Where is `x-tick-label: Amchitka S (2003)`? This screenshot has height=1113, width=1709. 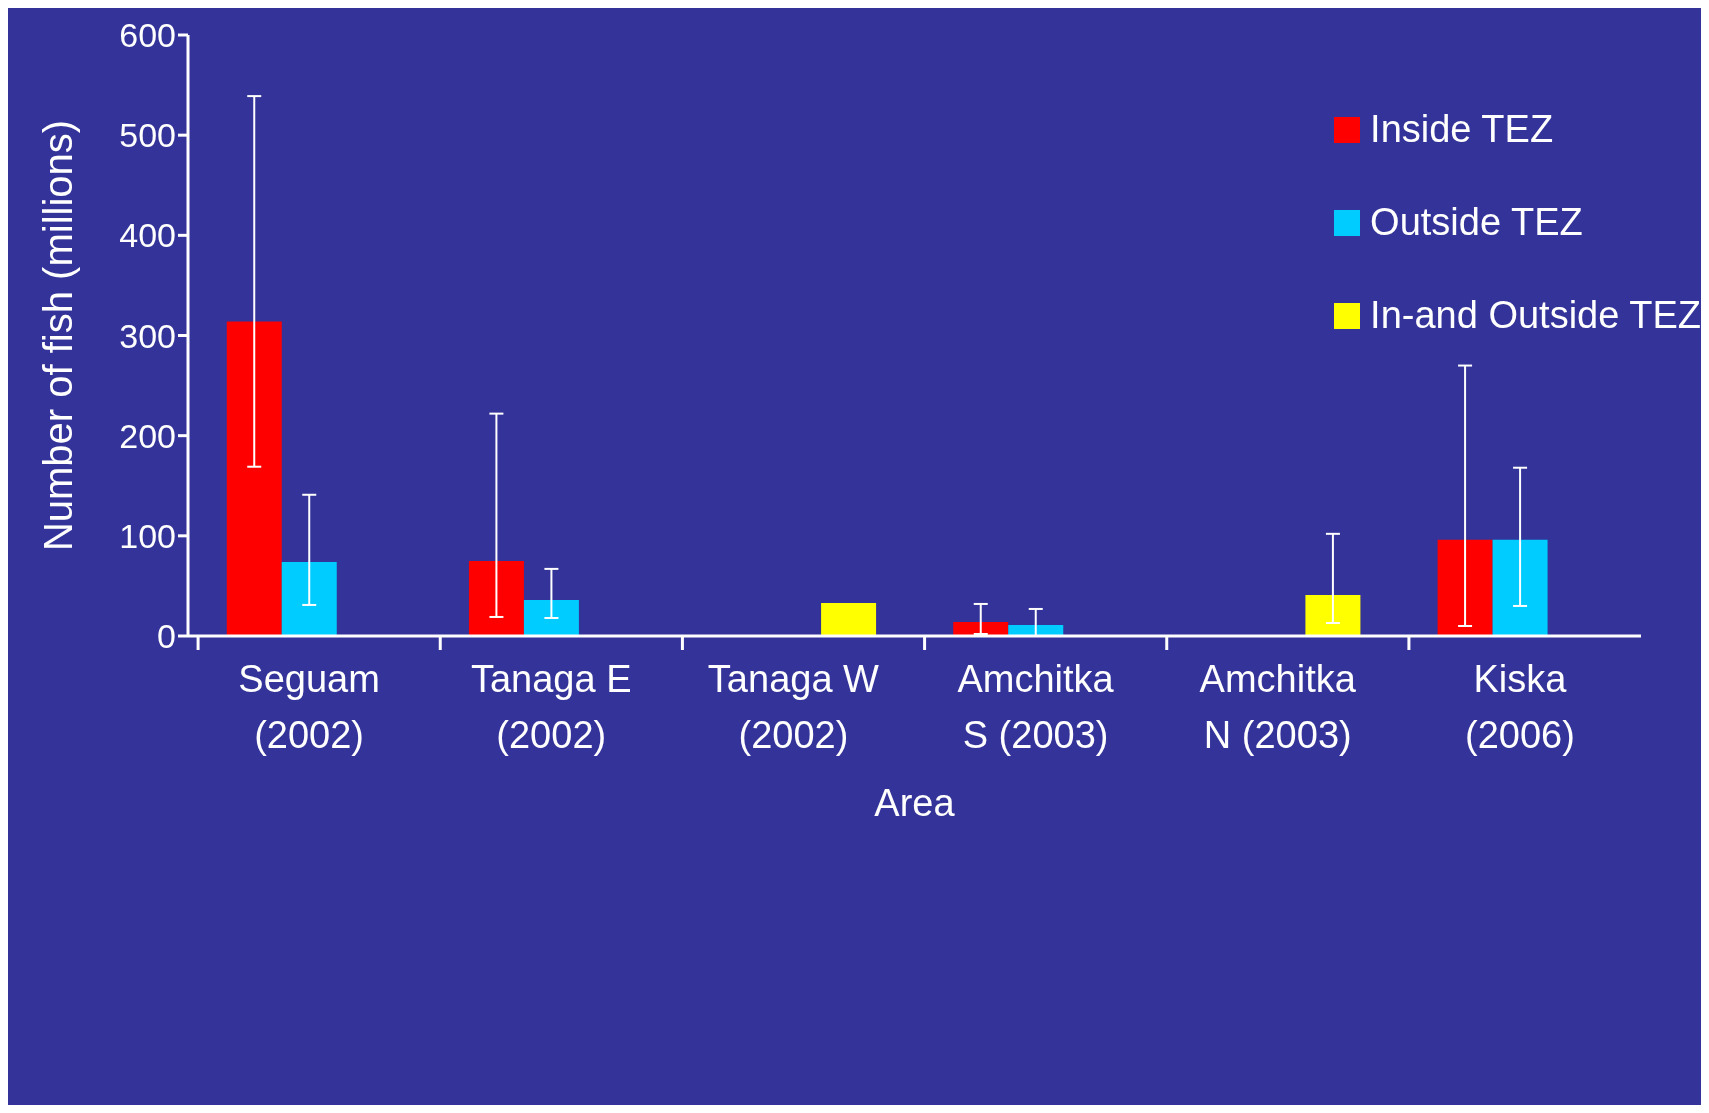 x-tick-label: Amchitka S (2003) is located at coordinates (1036, 707).